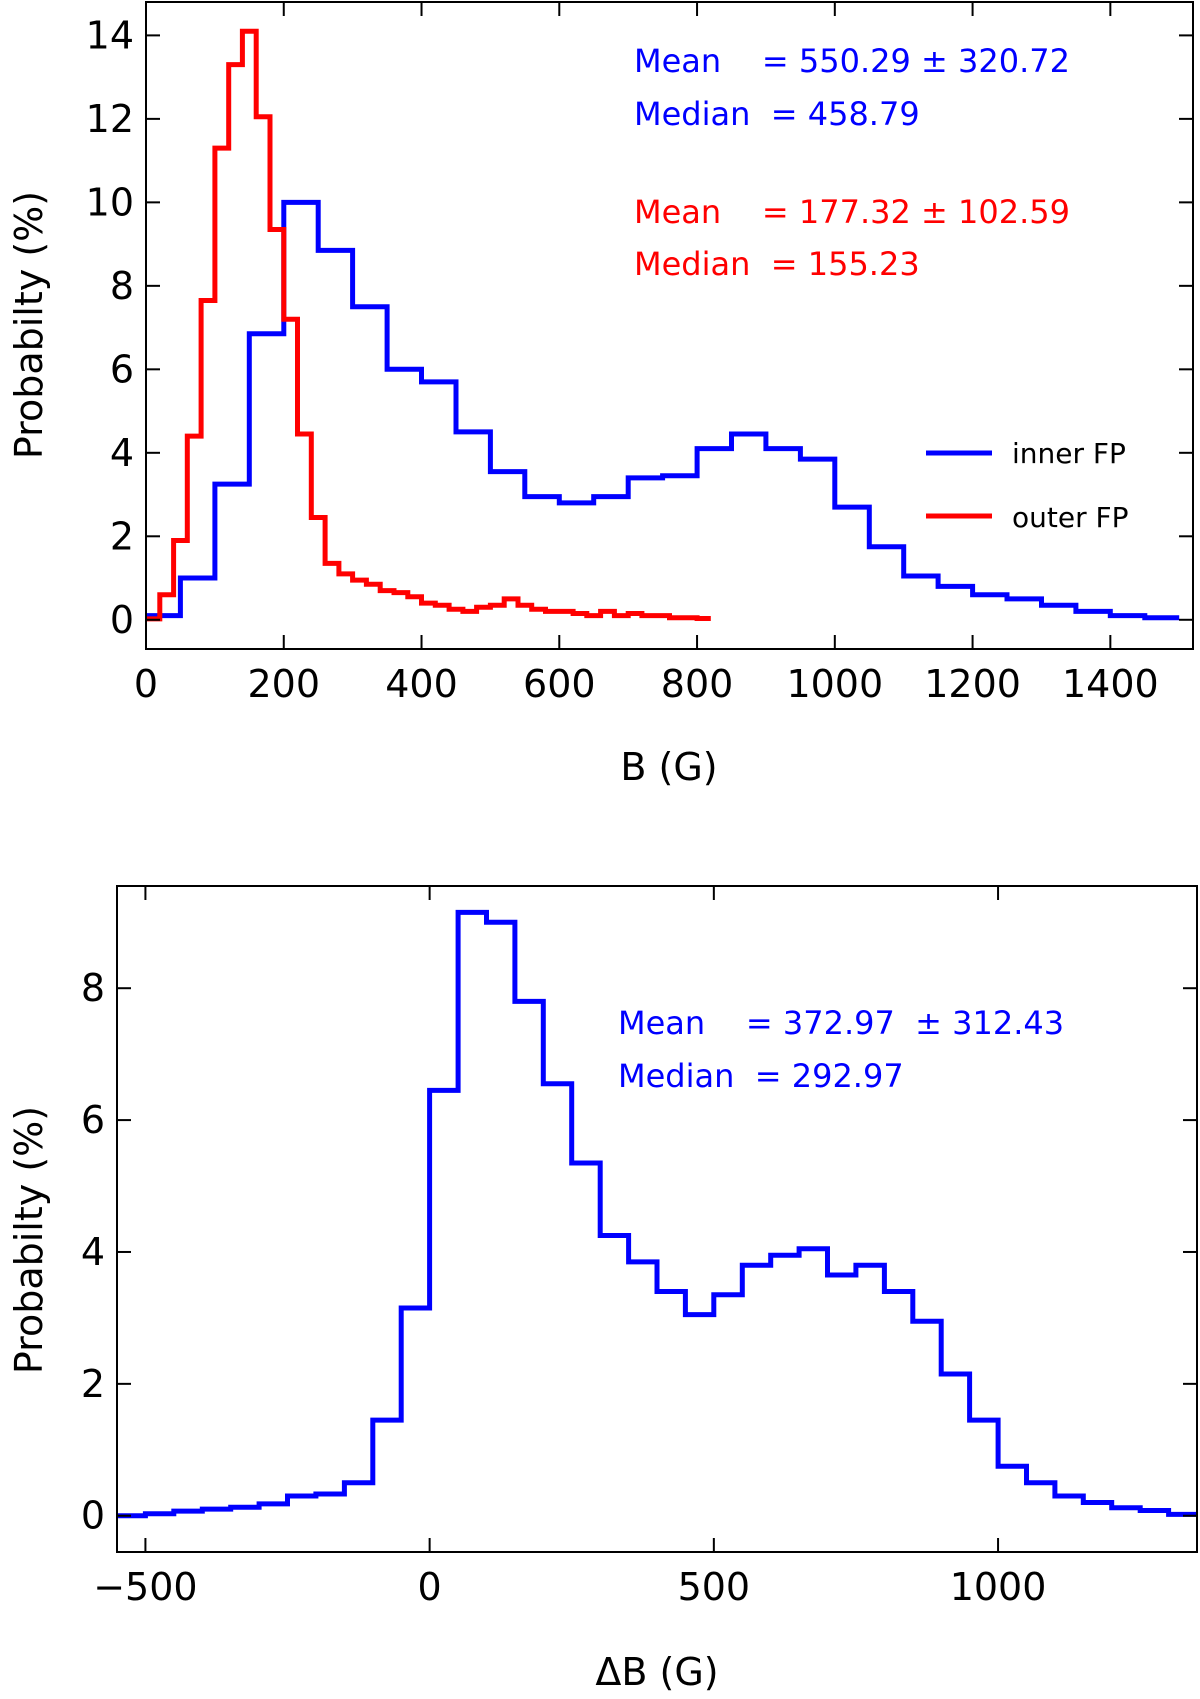  What do you see at coordinates (972, 684) in the screenshot?
I see `top-x-tick-label: 1200` at bounding box center [972, 684].